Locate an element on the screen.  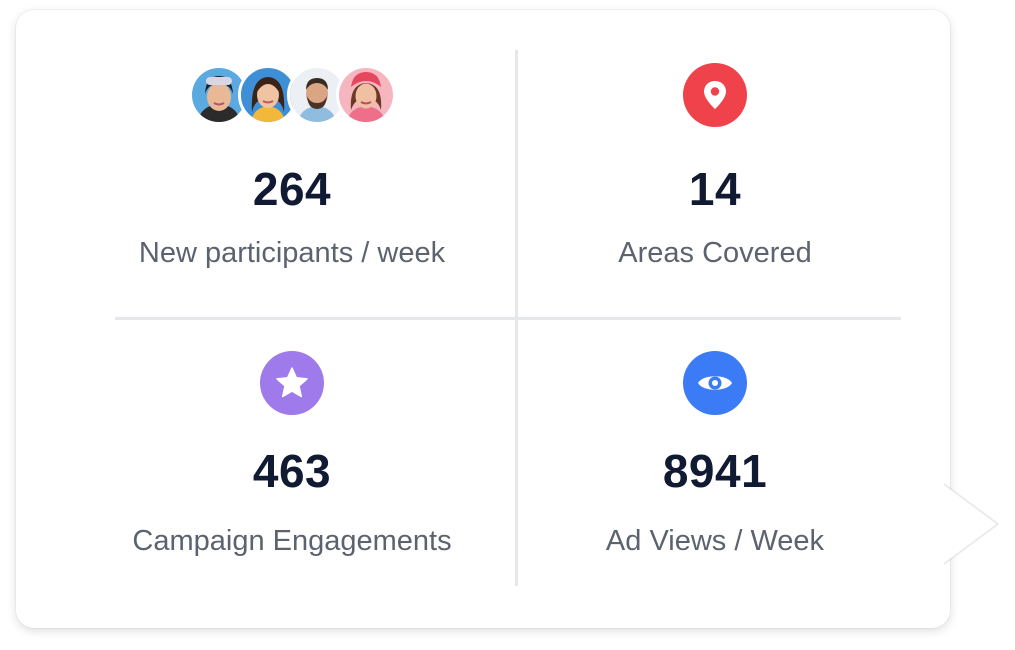
location-pin-icon is located at coordinates (715, 95).